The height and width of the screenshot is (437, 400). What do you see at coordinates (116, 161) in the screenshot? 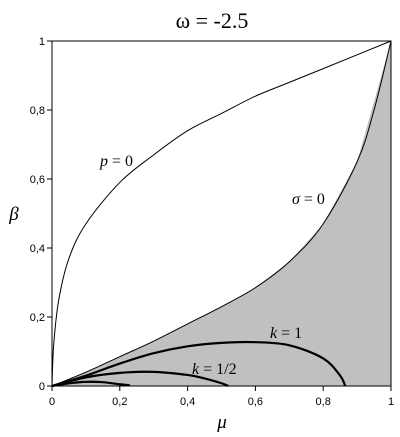
I see `label-p-equals-0: p = 0` at bounding box center [116, 161].